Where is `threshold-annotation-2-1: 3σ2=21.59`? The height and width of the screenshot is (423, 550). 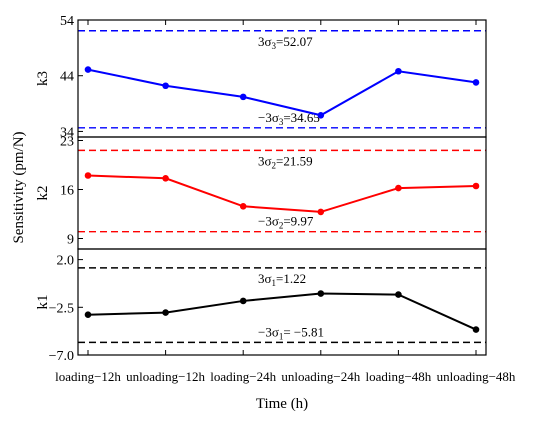
threshold-annotation-2-1: 3σ2=21.59 is located at coordinates (285, 161).